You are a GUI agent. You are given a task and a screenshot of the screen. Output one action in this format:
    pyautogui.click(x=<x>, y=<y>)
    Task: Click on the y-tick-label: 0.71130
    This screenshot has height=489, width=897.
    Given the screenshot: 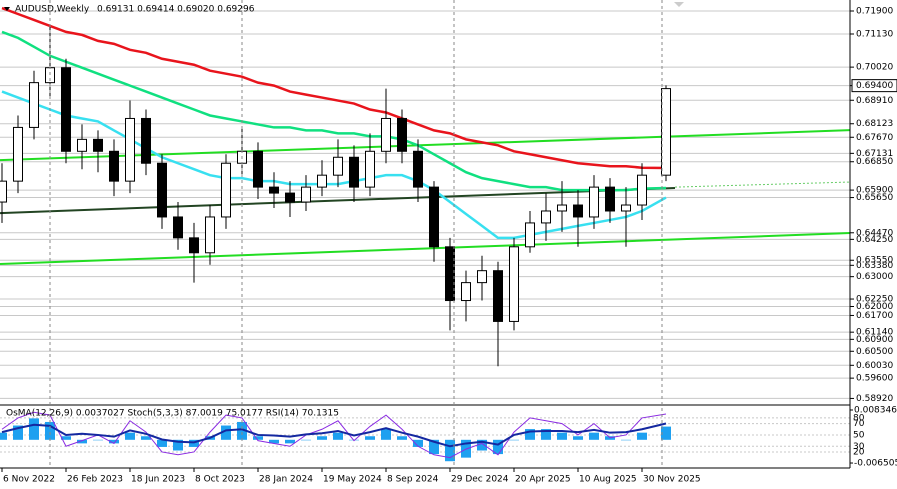 What is the action you would take?
    pyautogui.click(x=874, y=34)
    